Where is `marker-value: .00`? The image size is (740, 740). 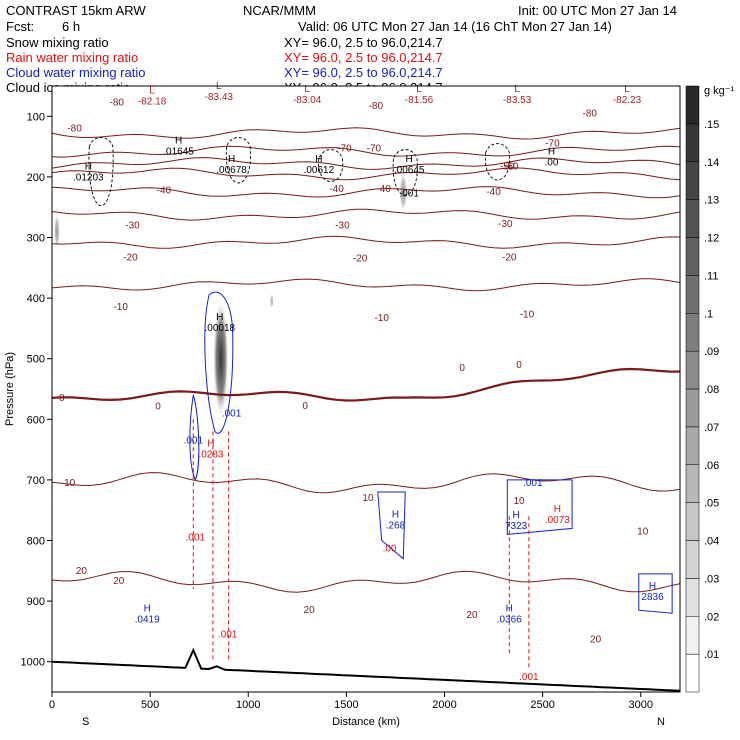
marker-value: .00 is located at coordinates (552, 162).